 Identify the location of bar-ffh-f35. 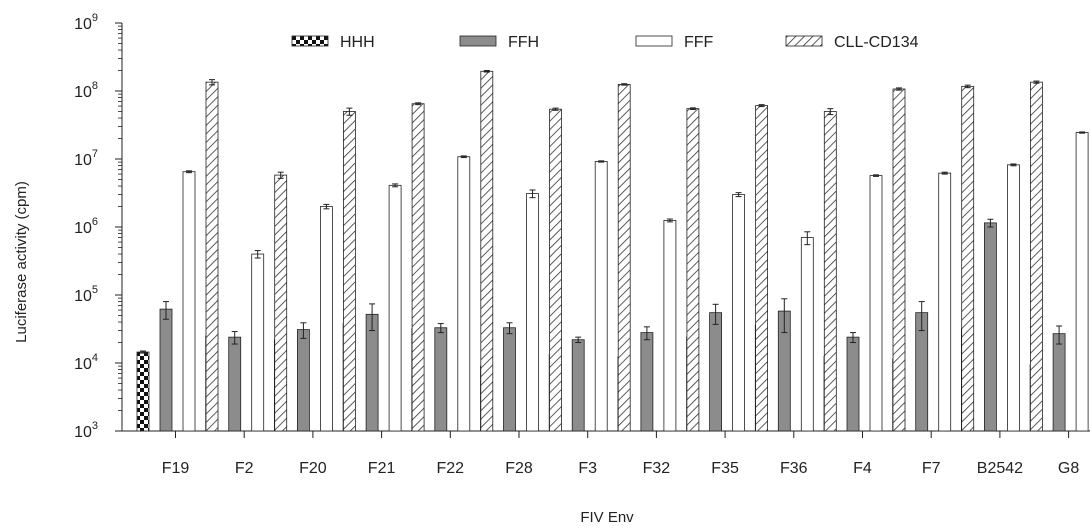
(715, 372).